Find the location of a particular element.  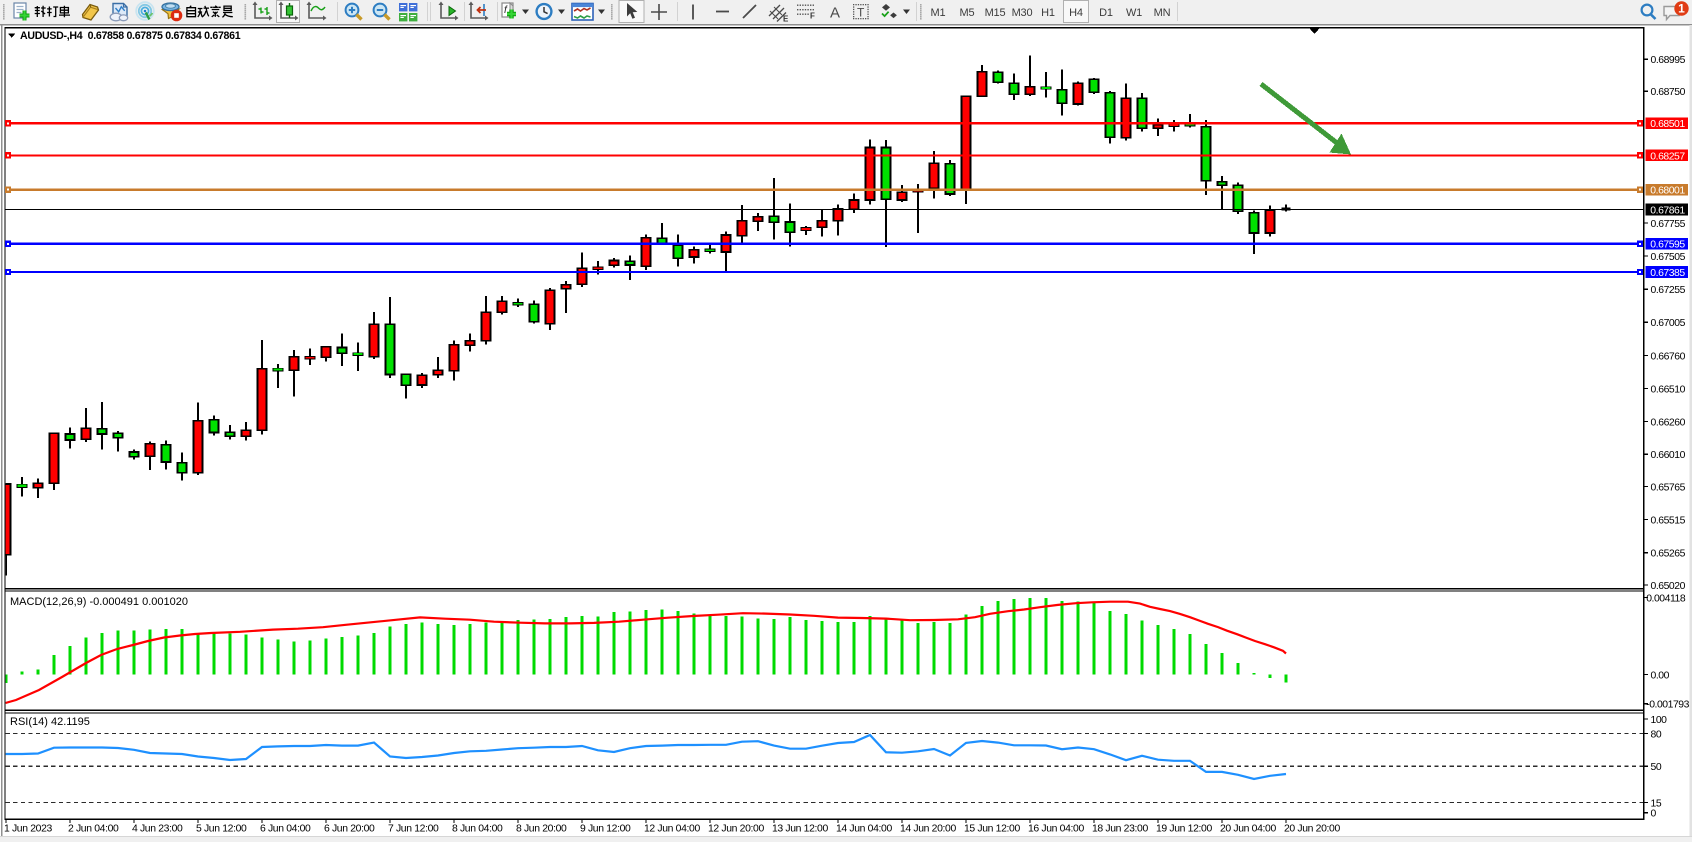

svg-text: D1 is located at coordinates (1106, 13).